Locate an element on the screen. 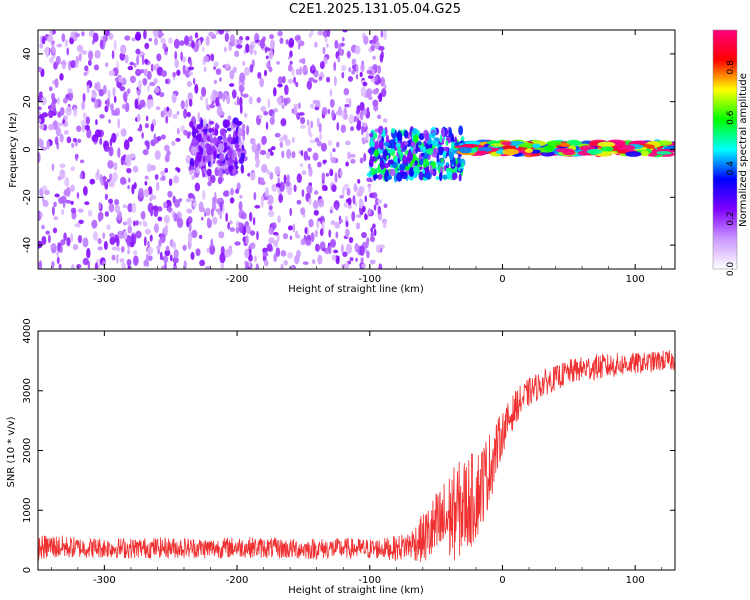 The height and width of the screenshot is (600, 750). spectrogram-y-label: Frequency (Hz) is located at coordinates (13, 150).